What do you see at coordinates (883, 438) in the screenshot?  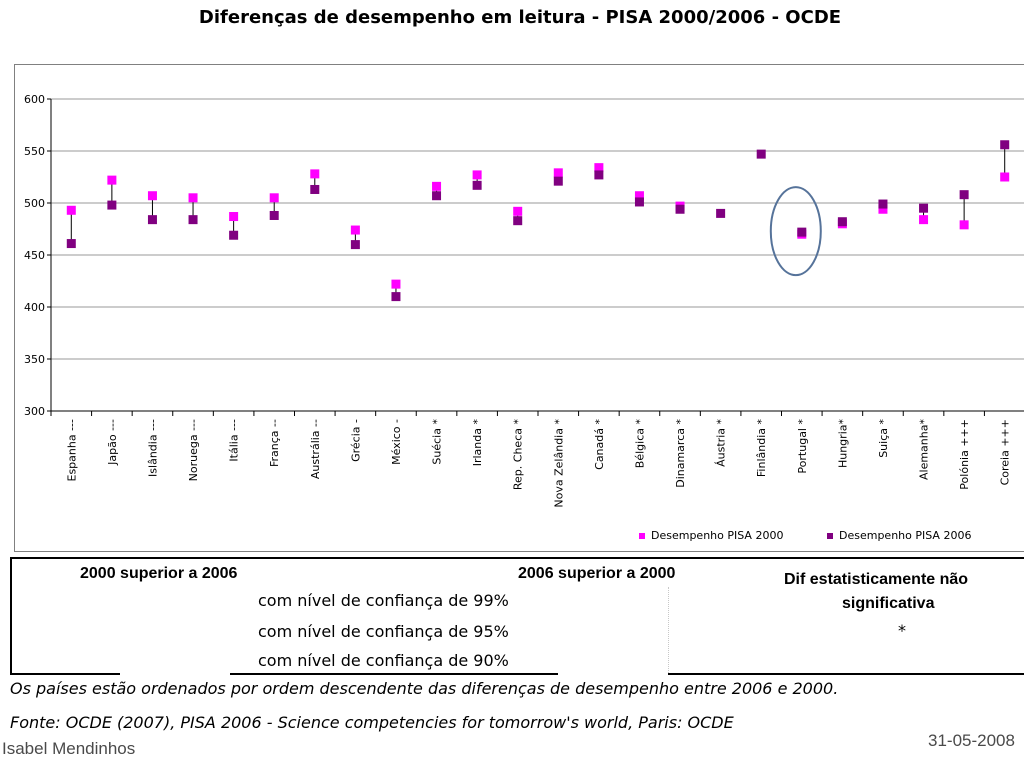 I see `x-tick-label: Suiça *` at bounding box center [883, 438].